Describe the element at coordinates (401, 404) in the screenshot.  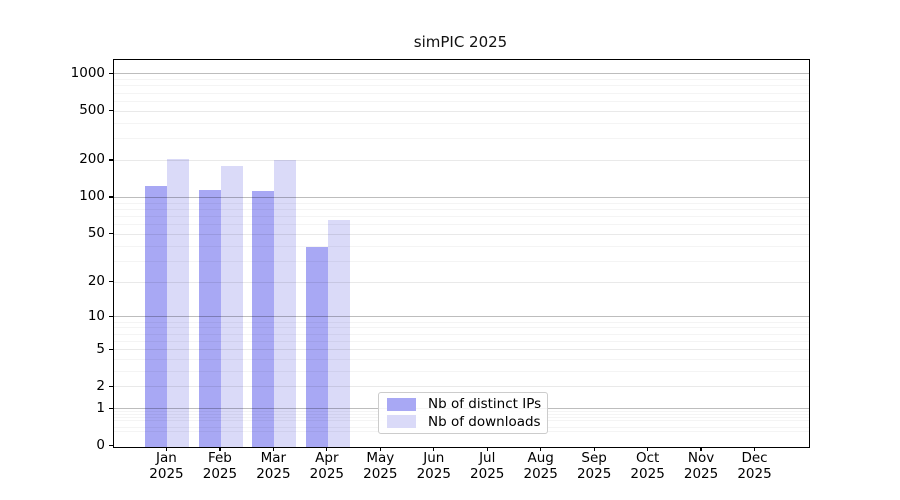
I see `legend-swatch-distinct-ips` at that location.